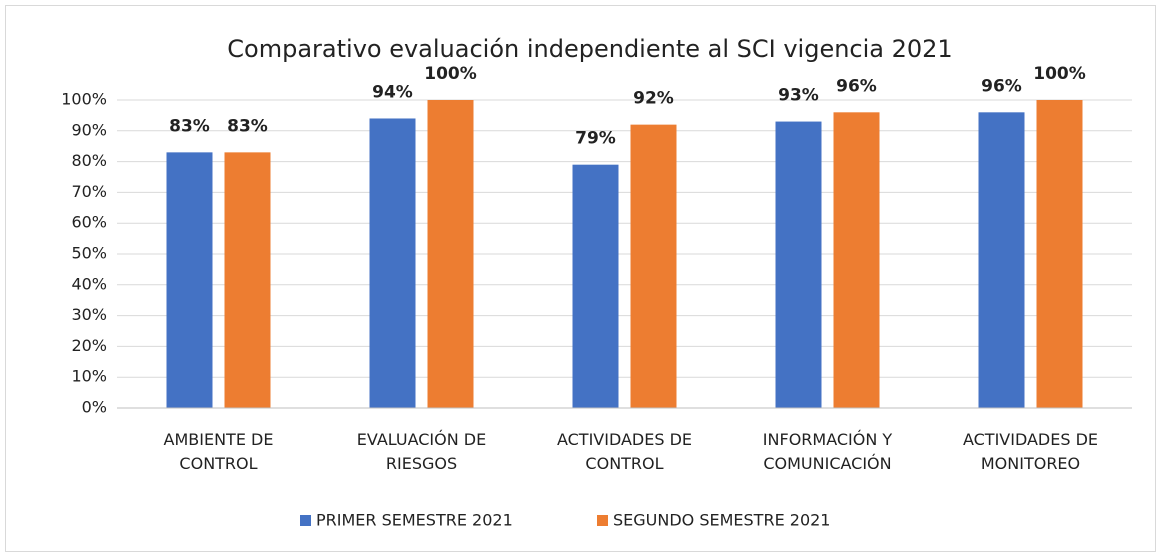  Describe the element at coordinates (218, 451) in the screenshot. I see `x-tick-label: AMBIENTE DE CONTROL` at that location.